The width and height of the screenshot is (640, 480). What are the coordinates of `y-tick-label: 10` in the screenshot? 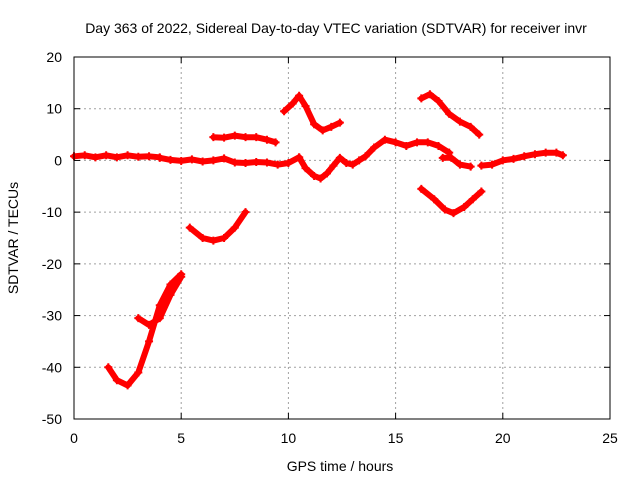 It's located at (54, 109).